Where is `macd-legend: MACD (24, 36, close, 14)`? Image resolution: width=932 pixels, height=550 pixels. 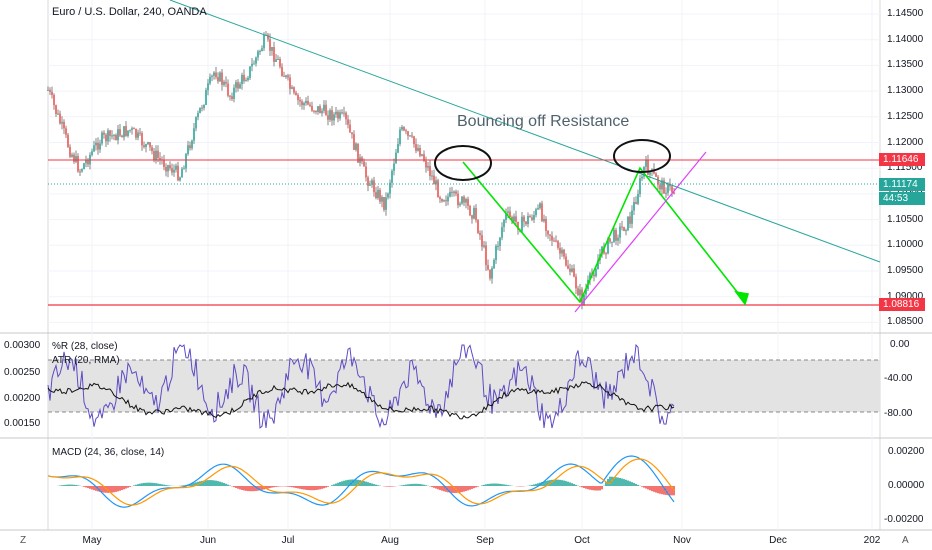 macd-legend: MACD (24, 36, close, 14) is located at coordinates (108, 452).